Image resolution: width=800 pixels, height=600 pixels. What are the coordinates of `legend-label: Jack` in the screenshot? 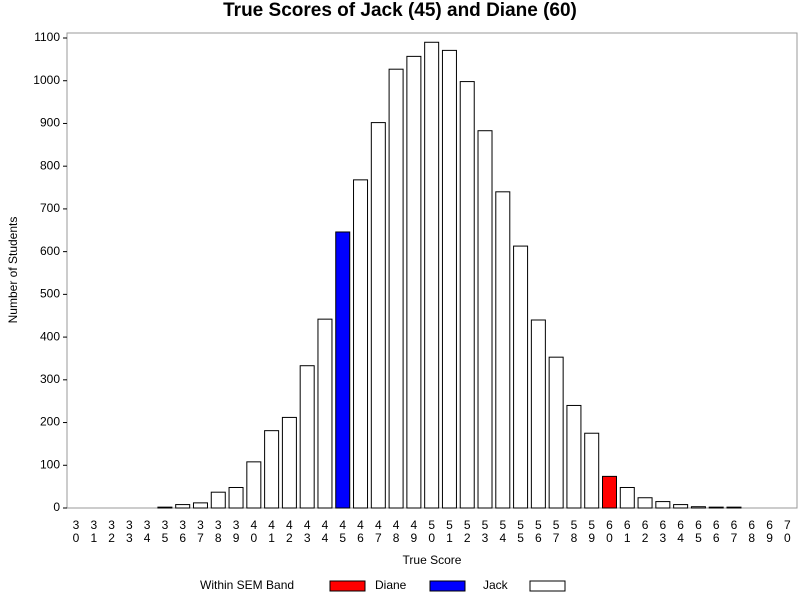 It's located at (496, 585).